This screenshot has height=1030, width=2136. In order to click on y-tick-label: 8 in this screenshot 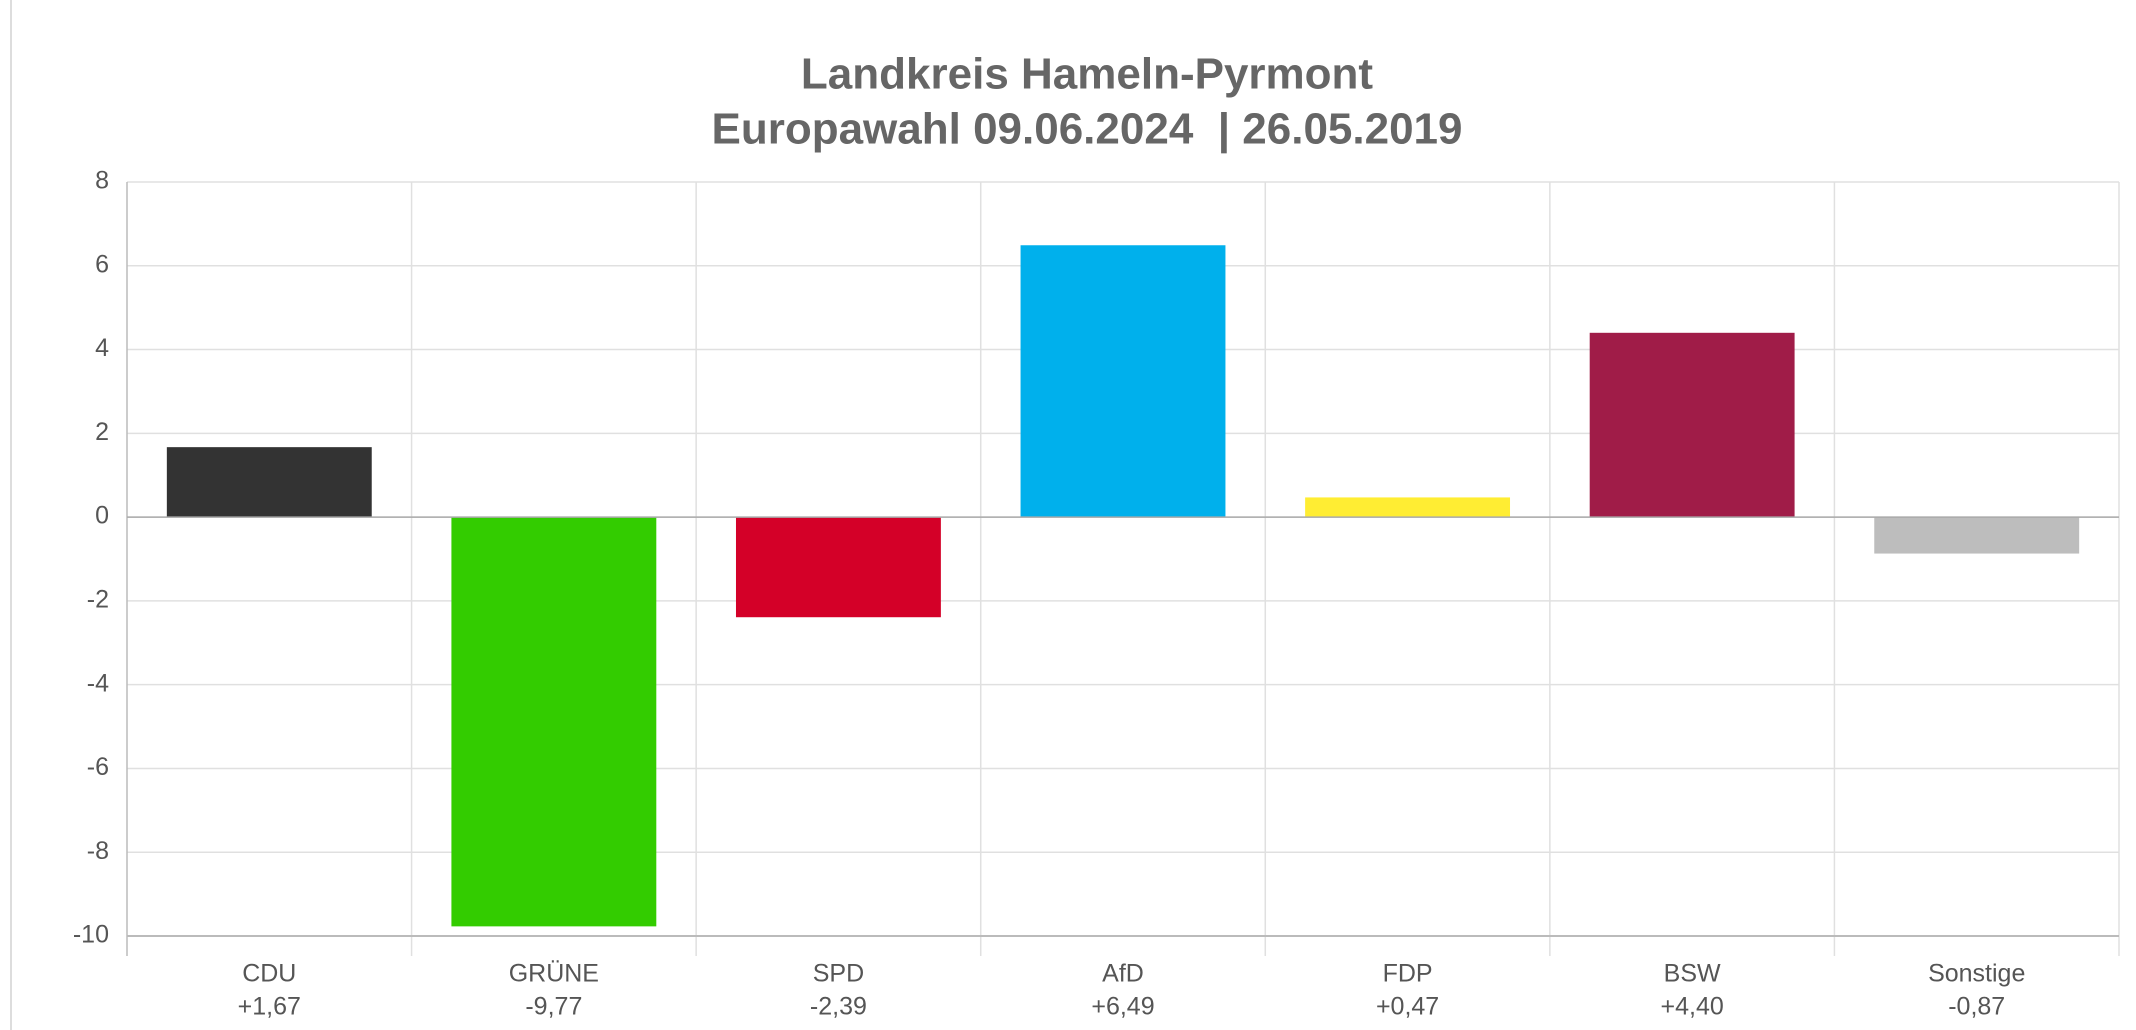, I will do `click(102, 181)`.